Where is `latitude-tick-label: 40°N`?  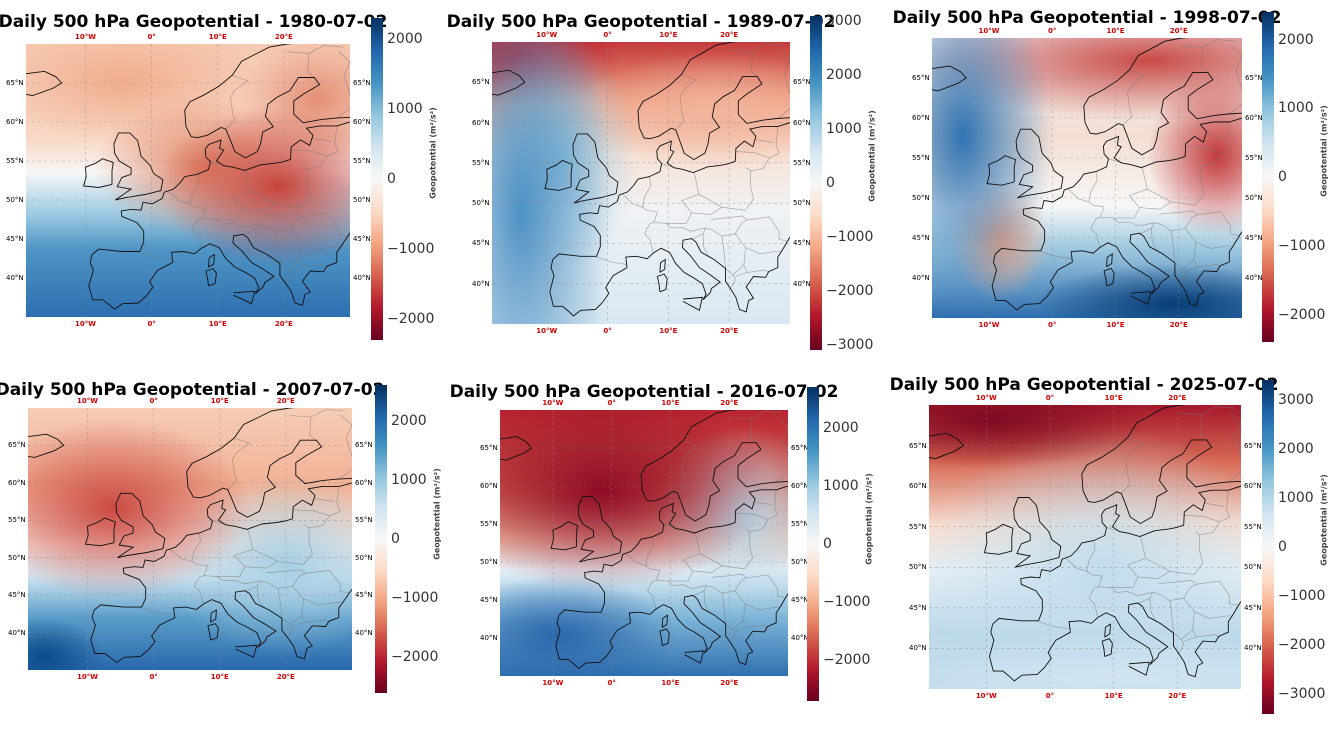 latitude-tick-label: 40°N is located at coordinates (15, 278).